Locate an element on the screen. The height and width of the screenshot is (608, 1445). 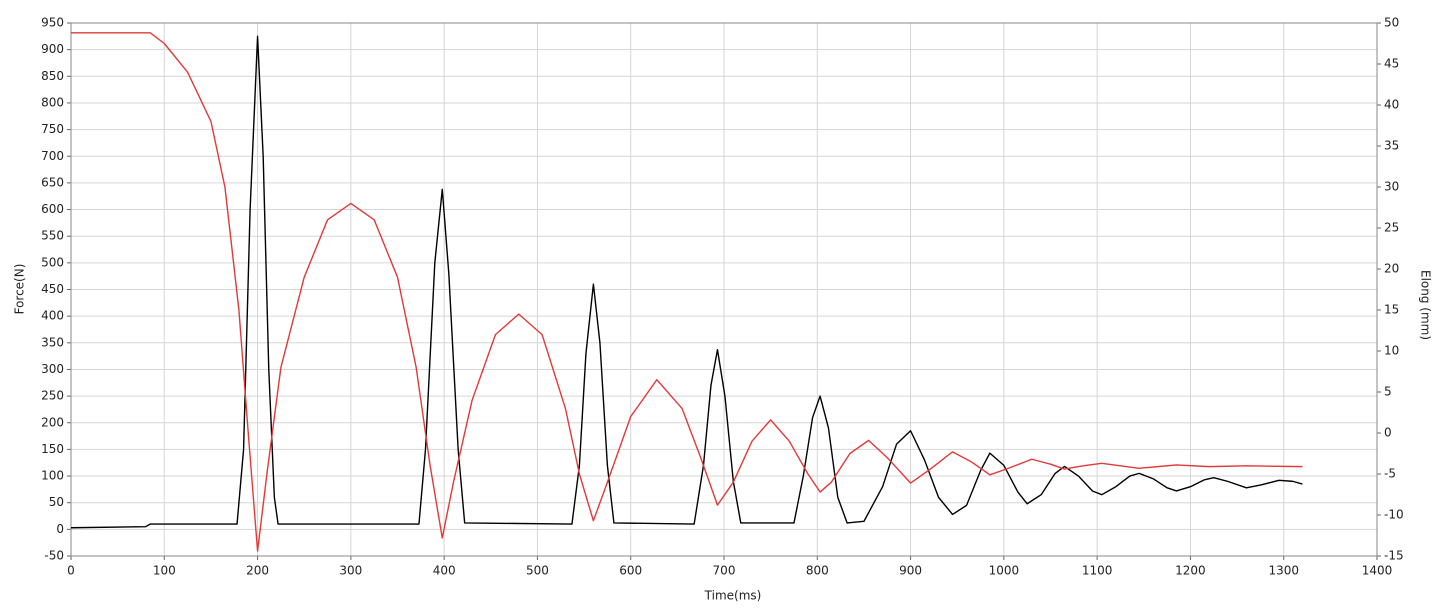
y-axis-title: Force(N) is located at coordinates (20, 289).